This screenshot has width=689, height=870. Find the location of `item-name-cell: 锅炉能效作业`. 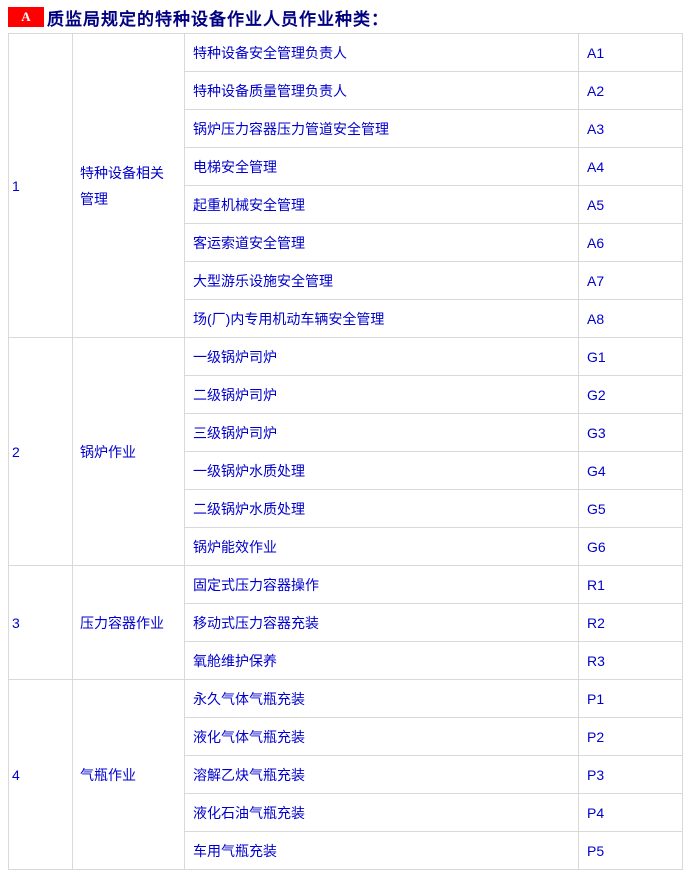

item-name-cell: 锅炉能效作业 is located at coordinates (381, 546).